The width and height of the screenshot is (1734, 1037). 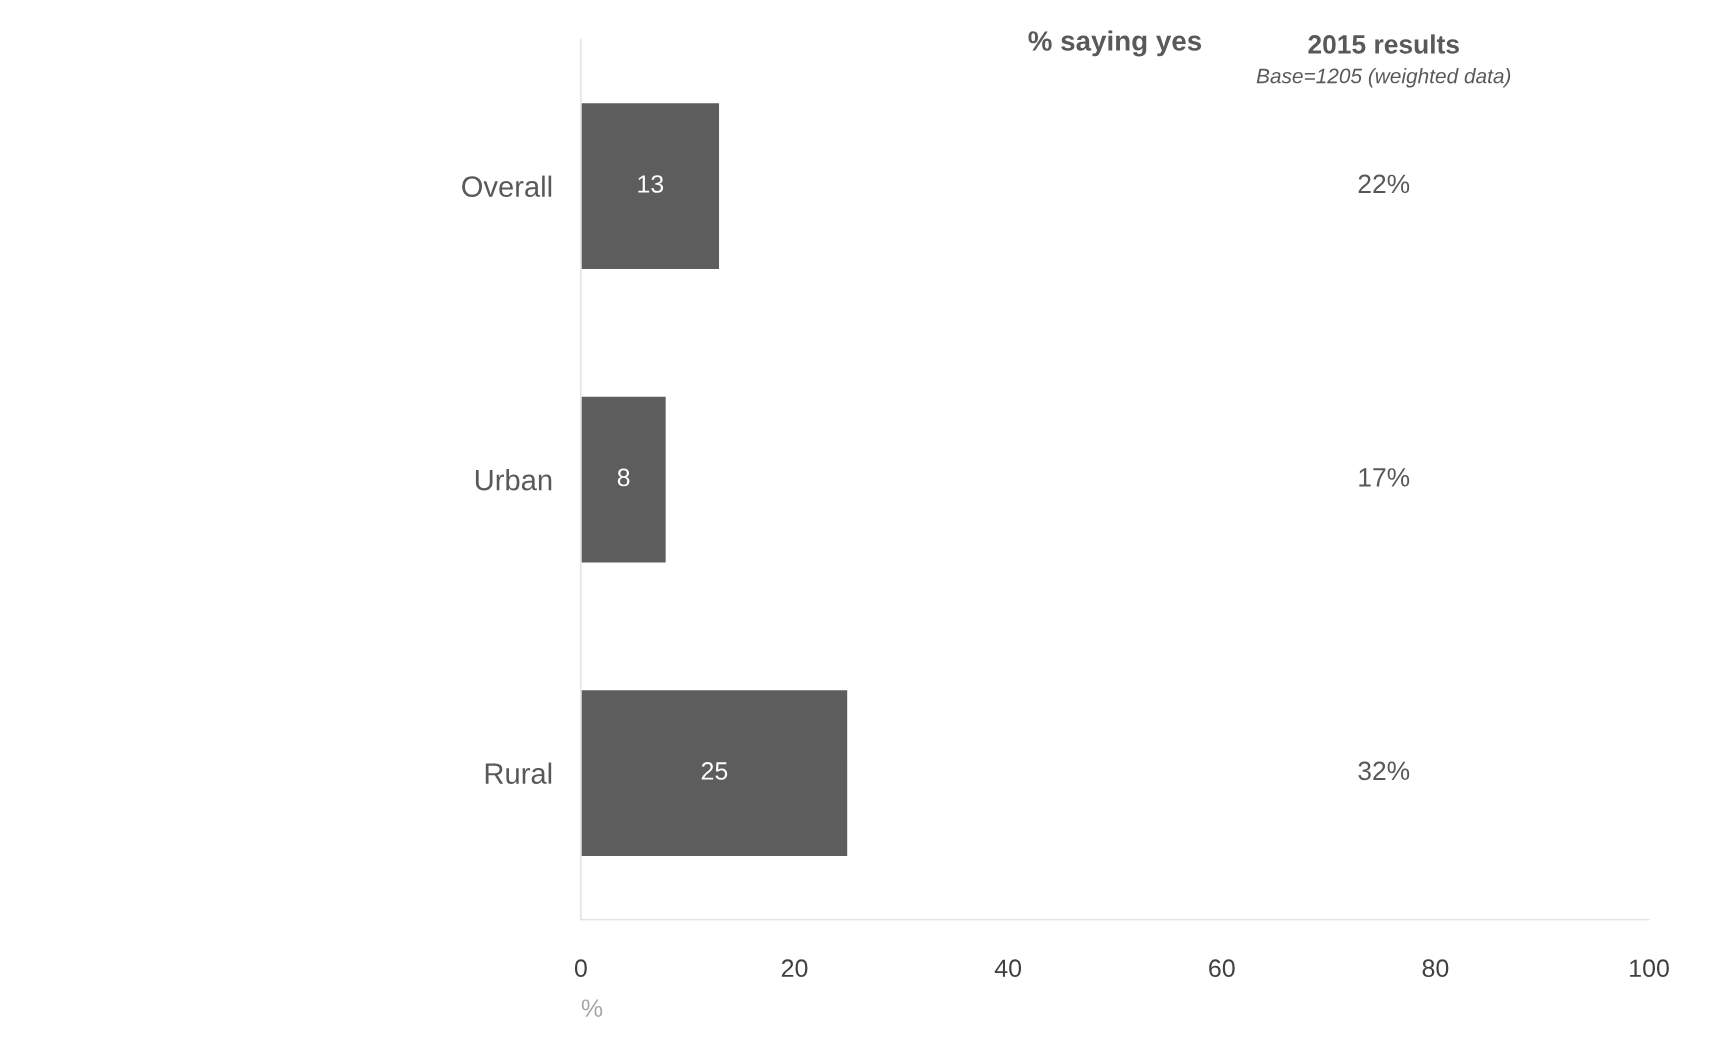 I want to click on annotation: 32%, so click(x=1384, y=771).